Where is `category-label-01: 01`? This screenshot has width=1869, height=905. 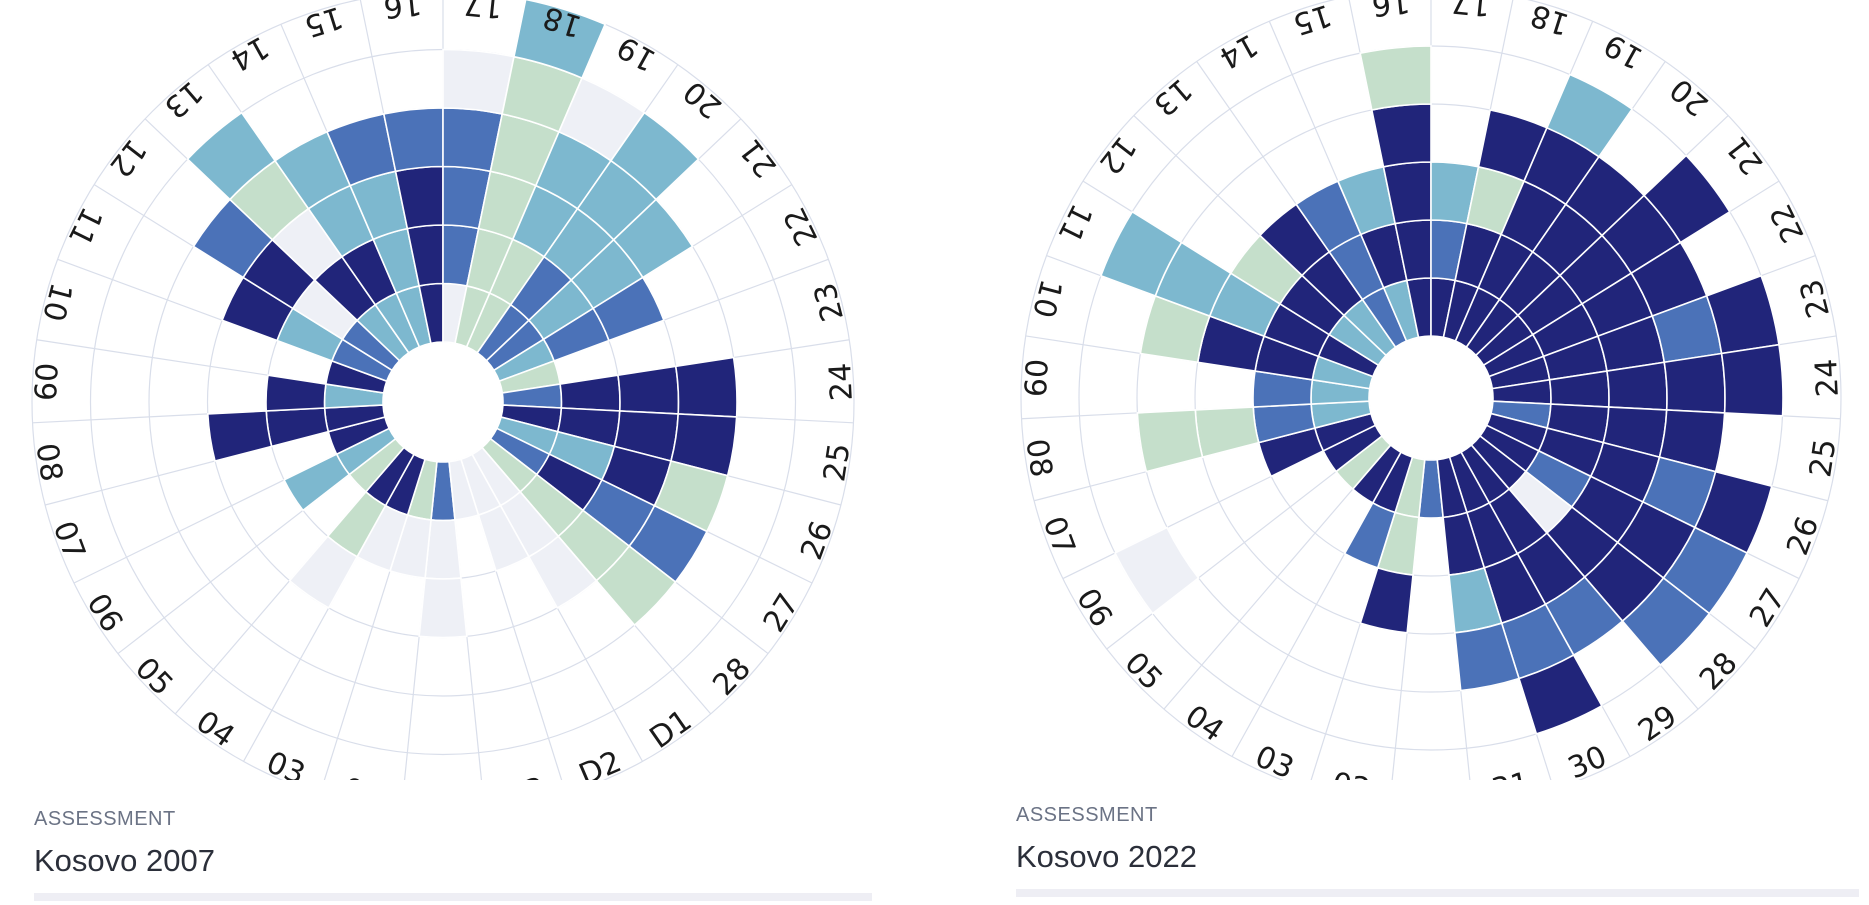 category-label-01: 01 is located at coordinates (1431, 779).